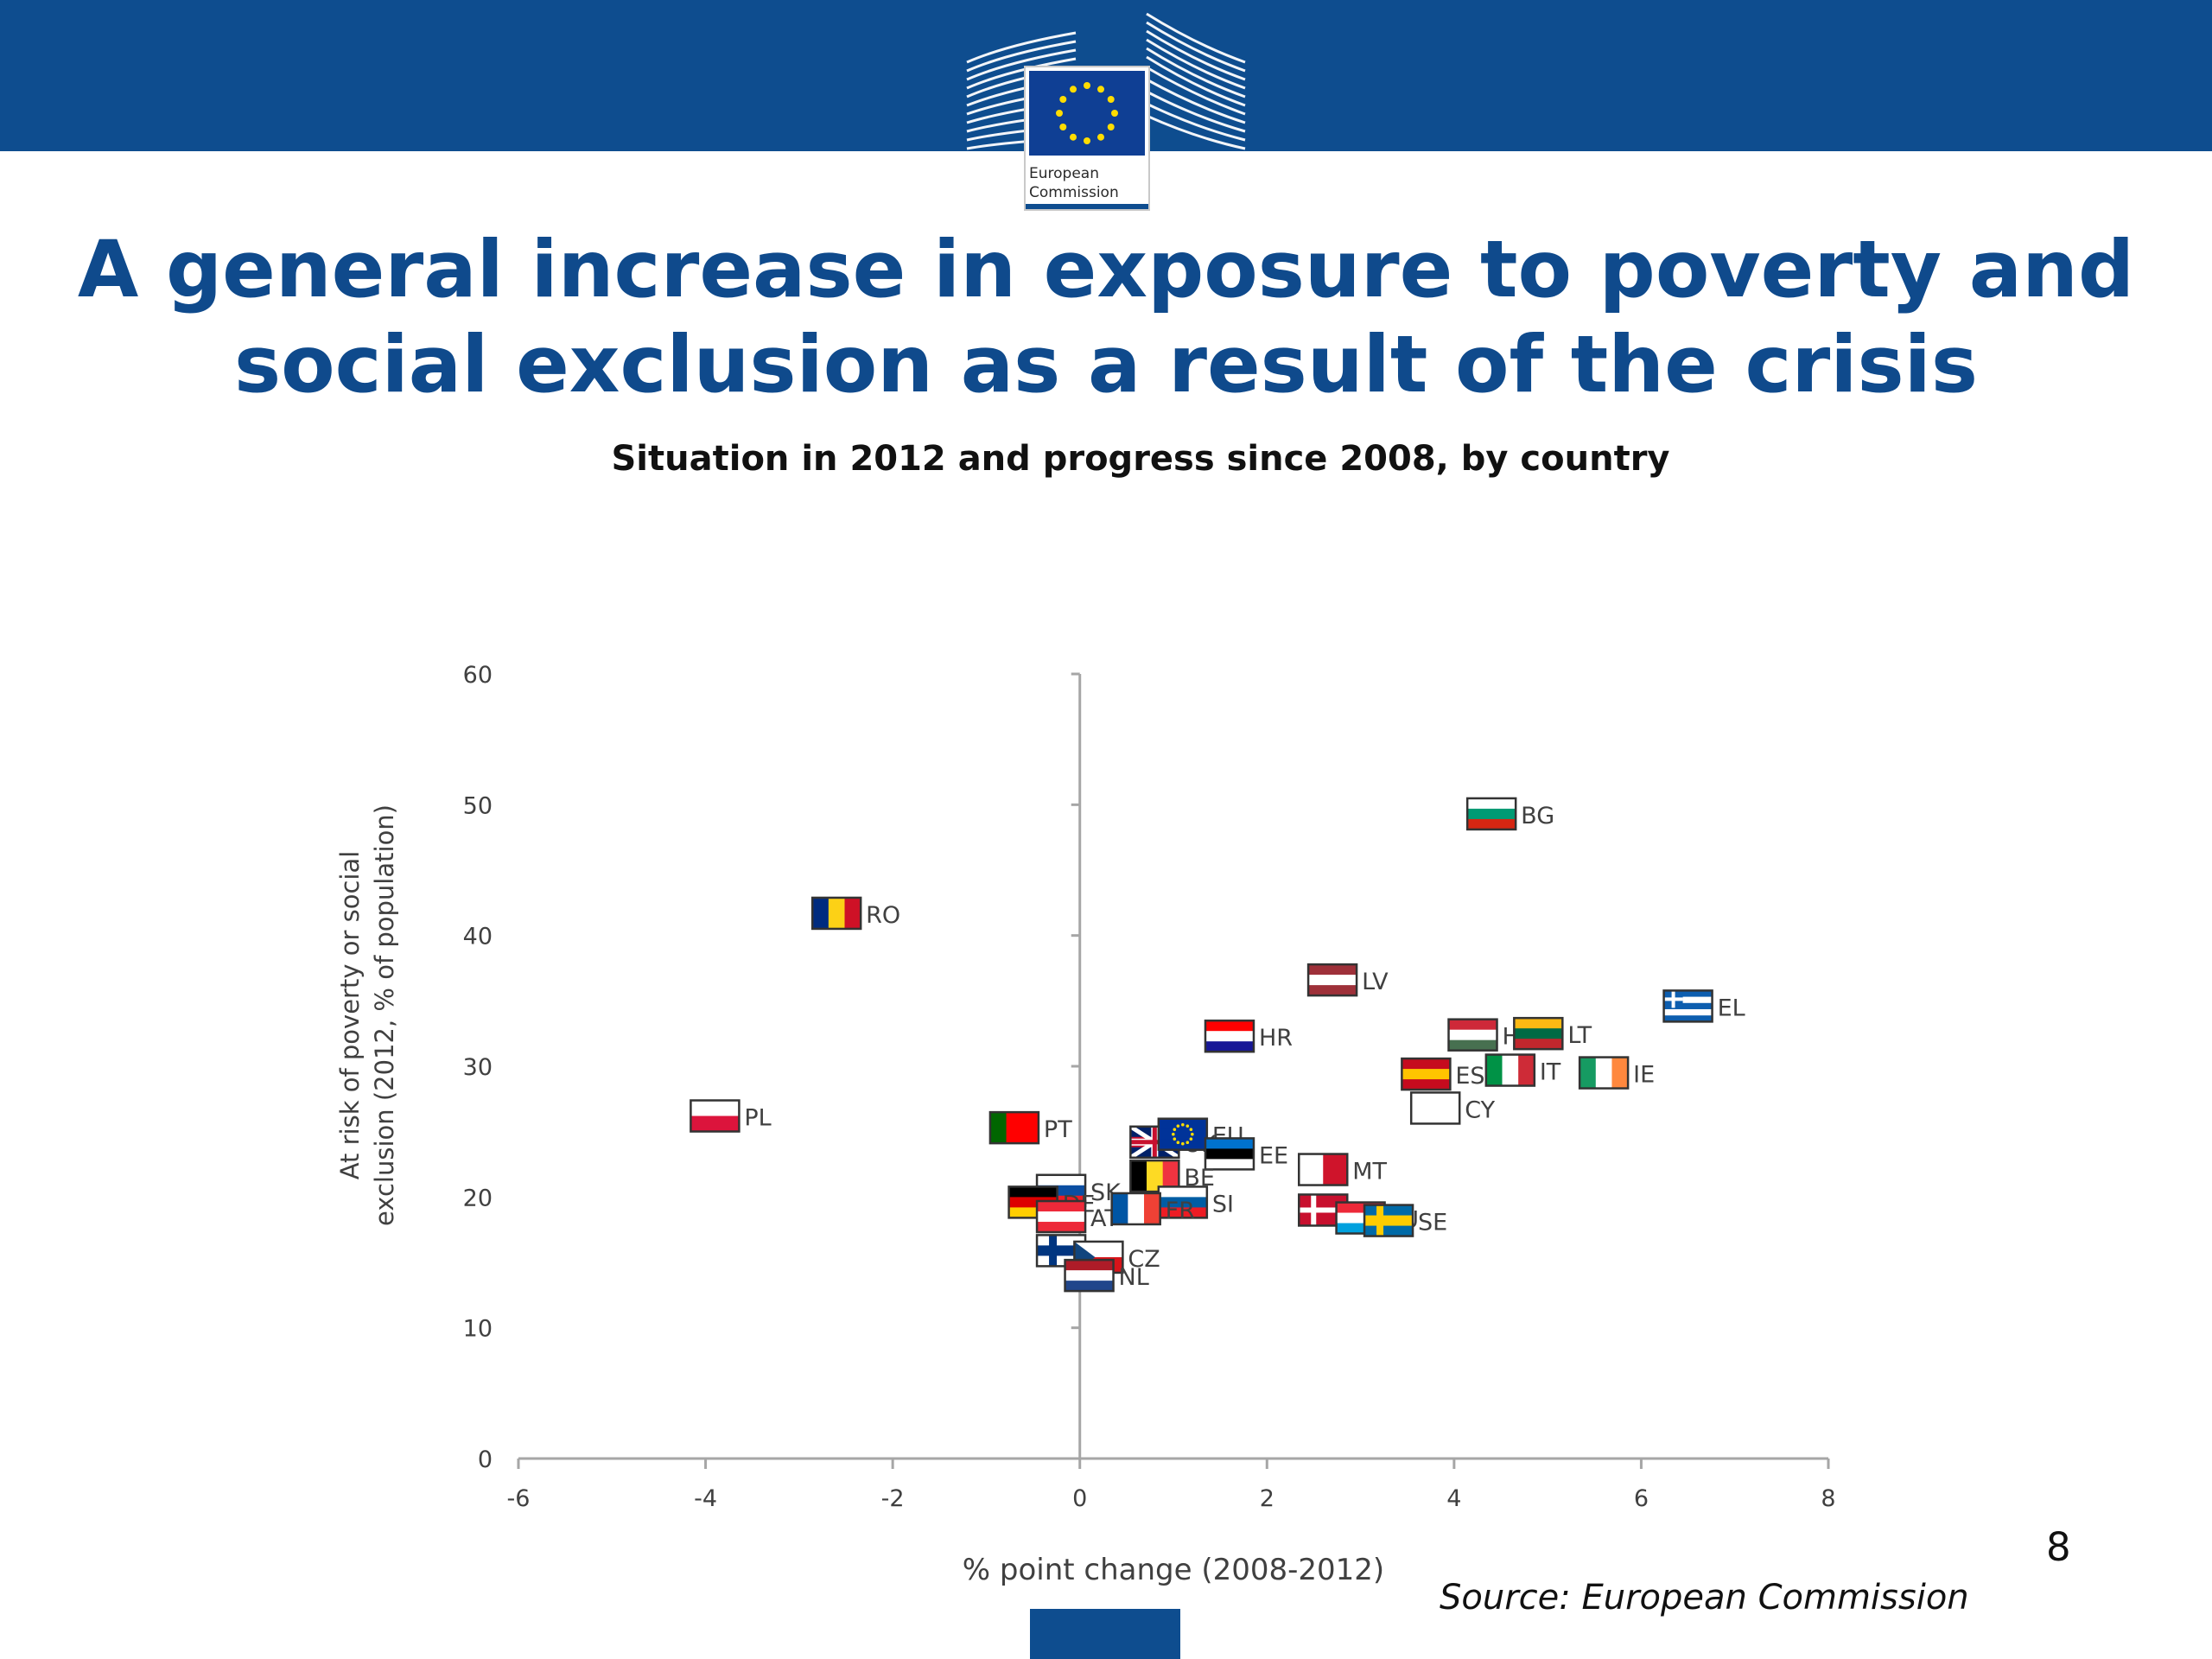 Image resolution: width=2212 pixels, height=1659 pixels. I want to click on logo-text-line2: Commission, so click(1074, 192).